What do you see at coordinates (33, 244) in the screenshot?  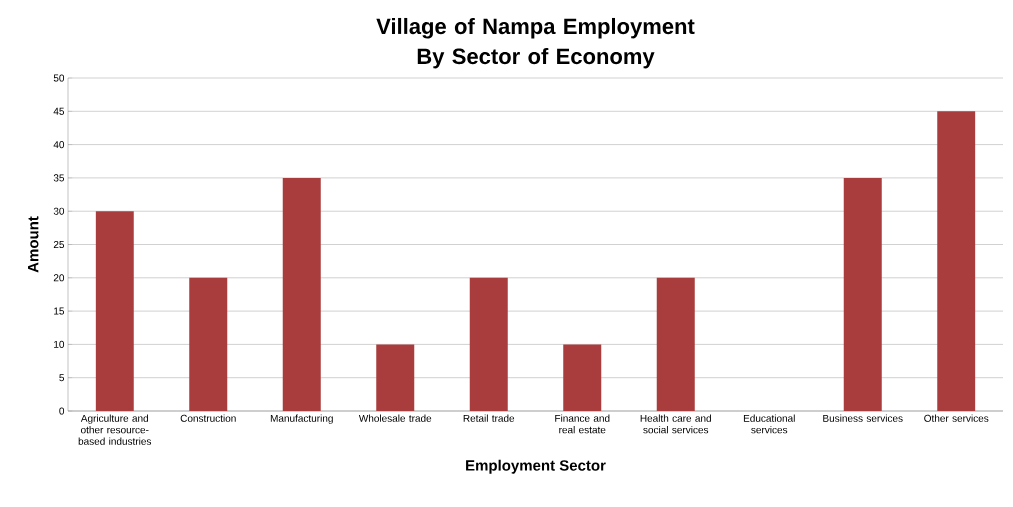 I see `y-axis-title: Amount` at bounding box center [33, 244].